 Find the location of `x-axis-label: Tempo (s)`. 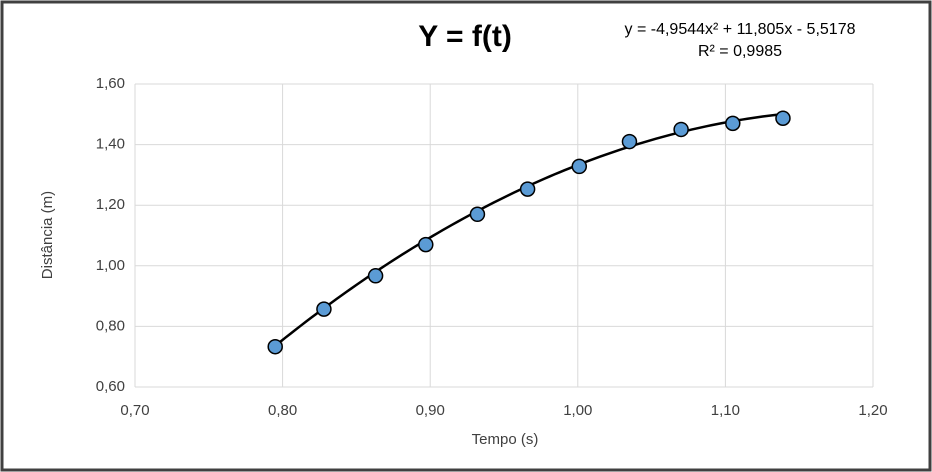

x-axis-label: Tempo (s) is located at coordinates (505, 439).